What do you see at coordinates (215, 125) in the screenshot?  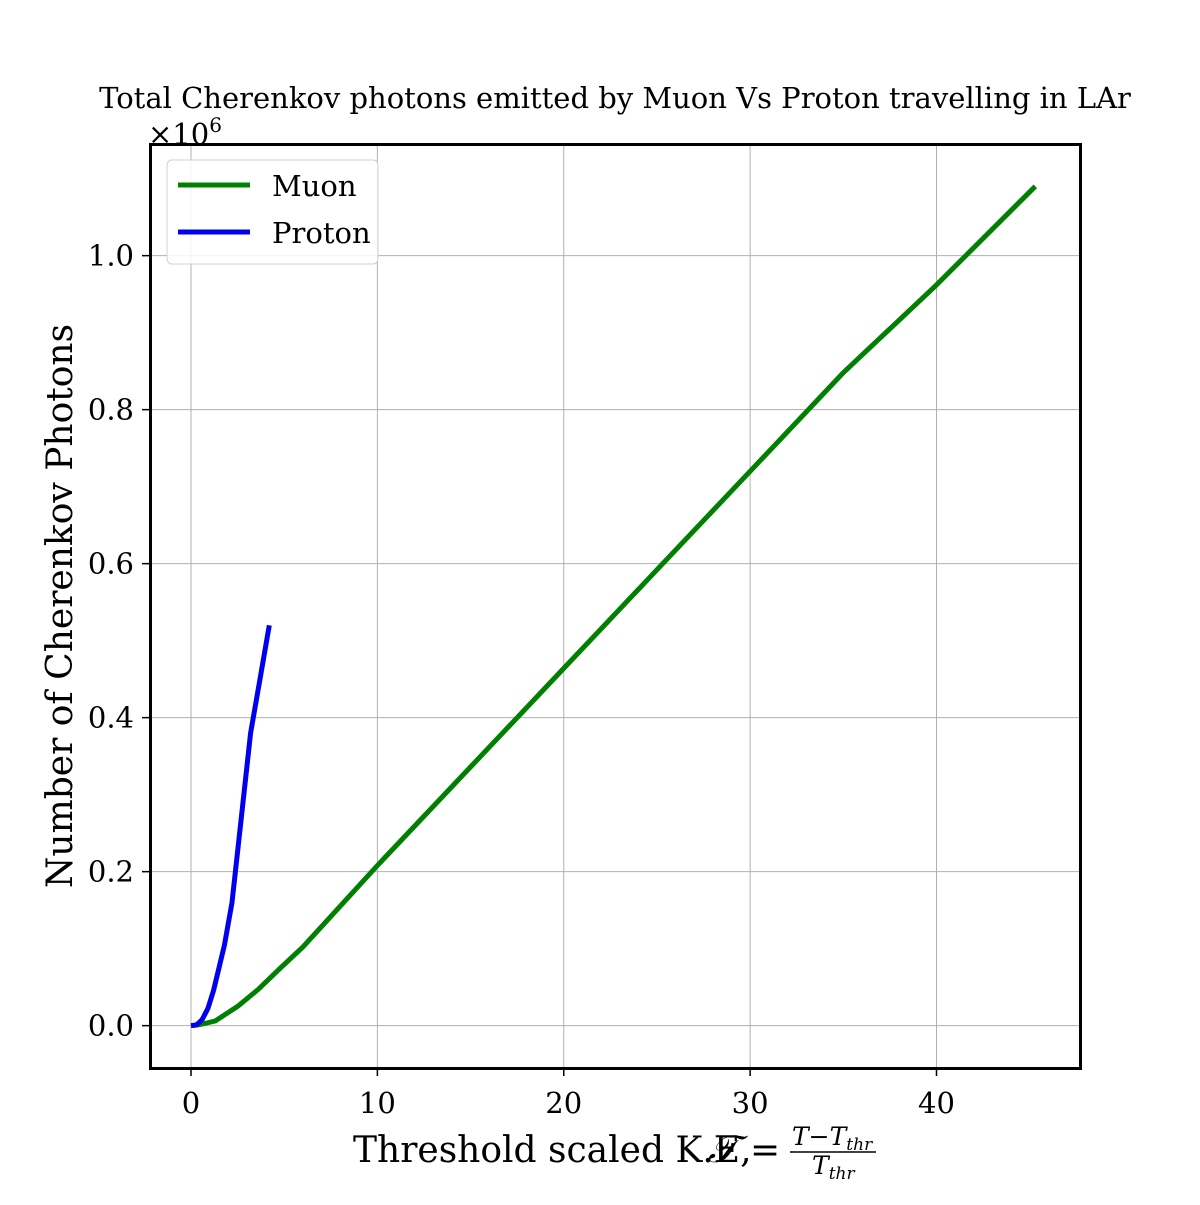 I see `y-offset-exponent: 6` at bounding box center [215, 125].